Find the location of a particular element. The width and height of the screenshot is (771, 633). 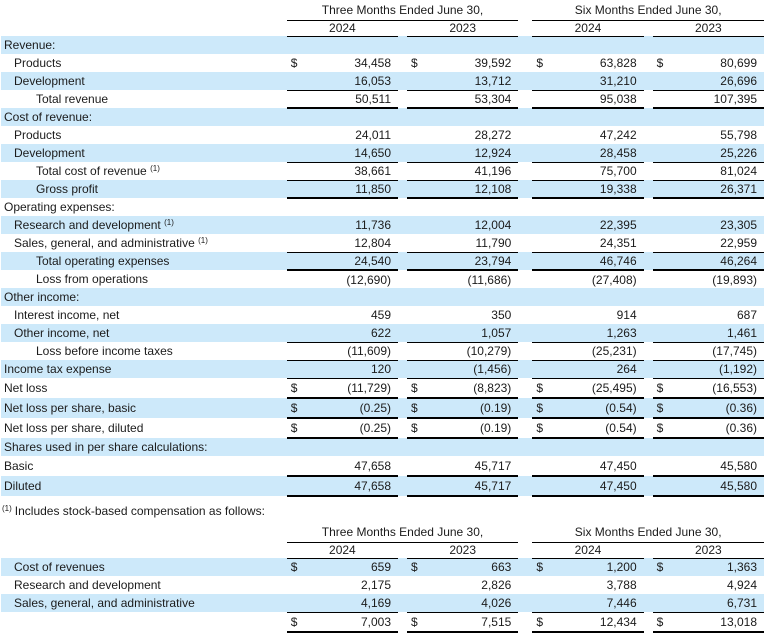

row-label-cell: Development is located at coordinates (144, 153).